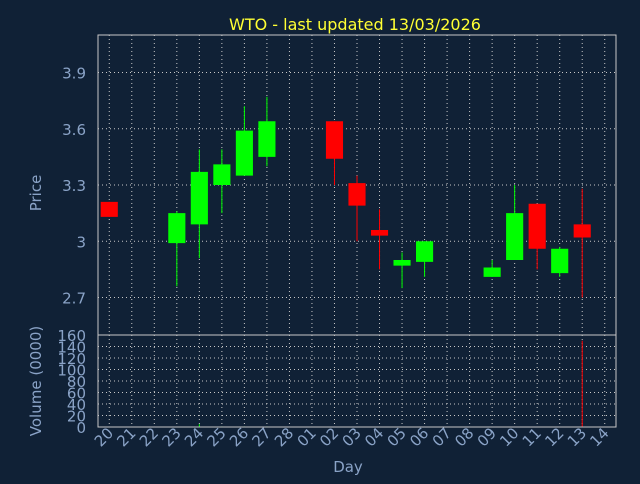  I want to click on volume-tick-label: 140, so click(71, 348).